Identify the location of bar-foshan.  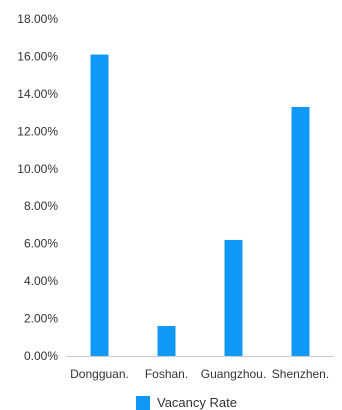
(166, 341).